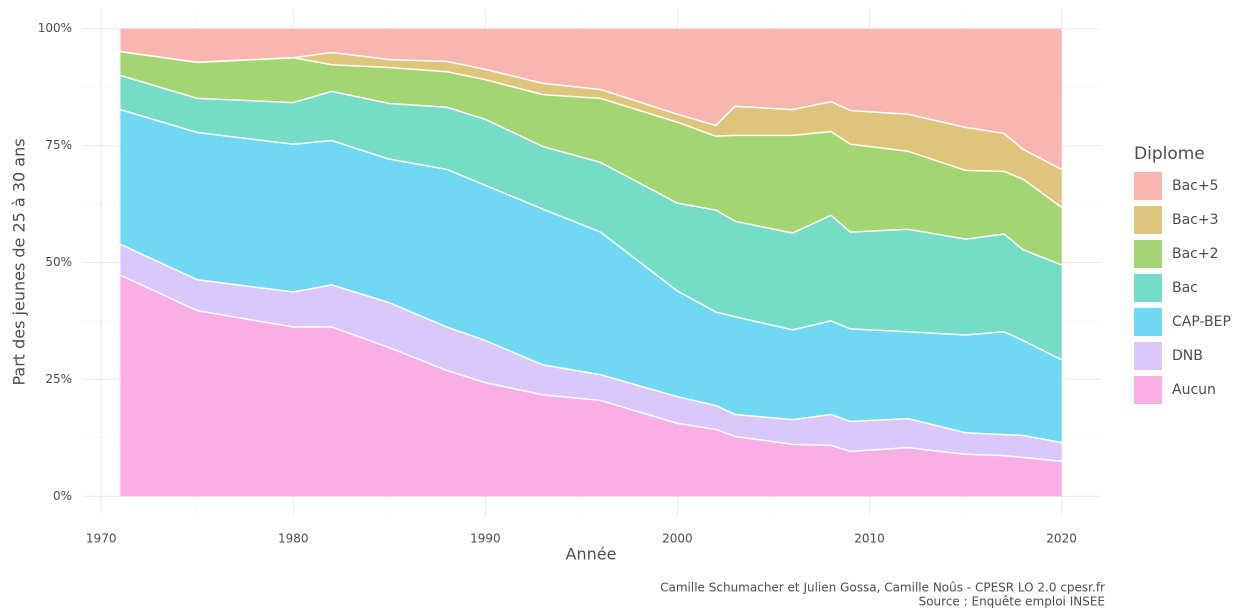 The height and width of the screenshot is (613, 1253). Describe the element at coordinates (591, 554) in the screenshot. I see `x-axis-label: Année` at that location.